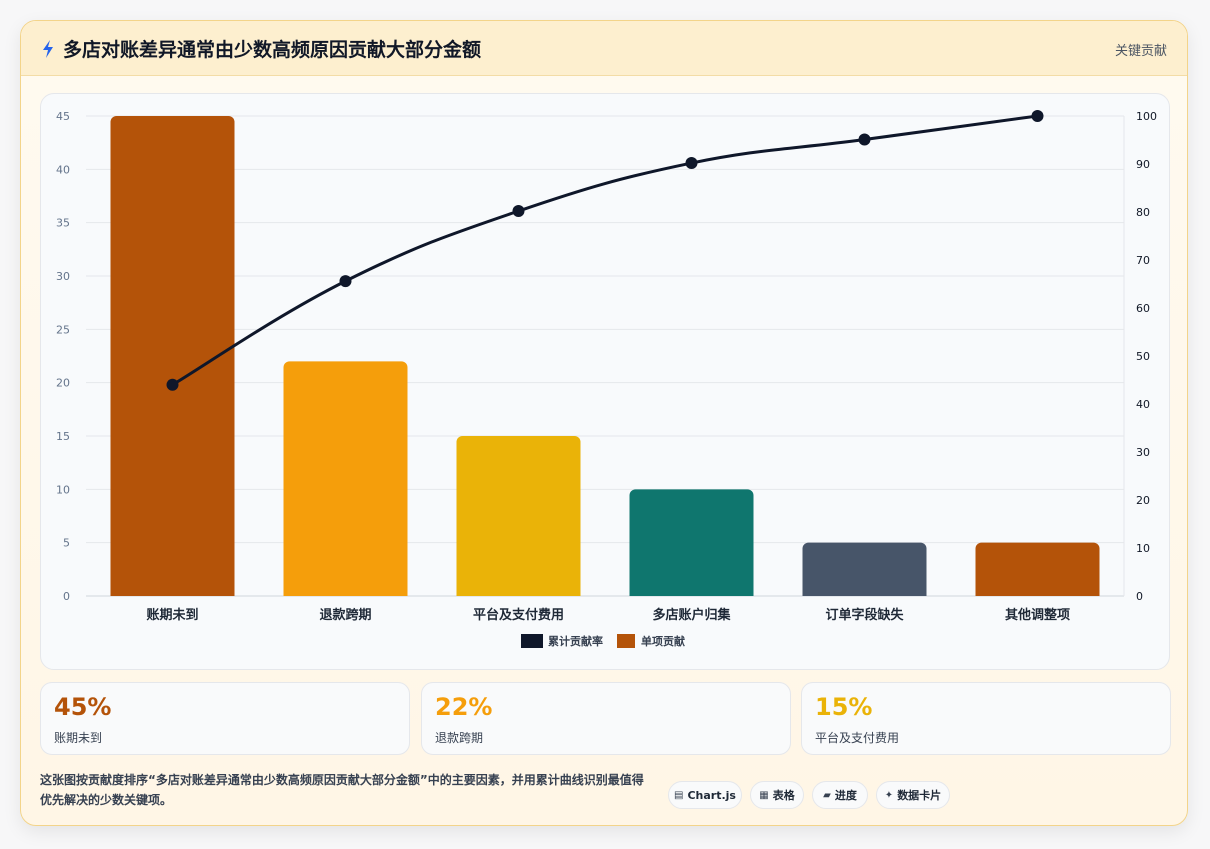  Describe the element at coordinates (1143, 500) in the screenshot. I see `y2-tick-label: 20` at that location.